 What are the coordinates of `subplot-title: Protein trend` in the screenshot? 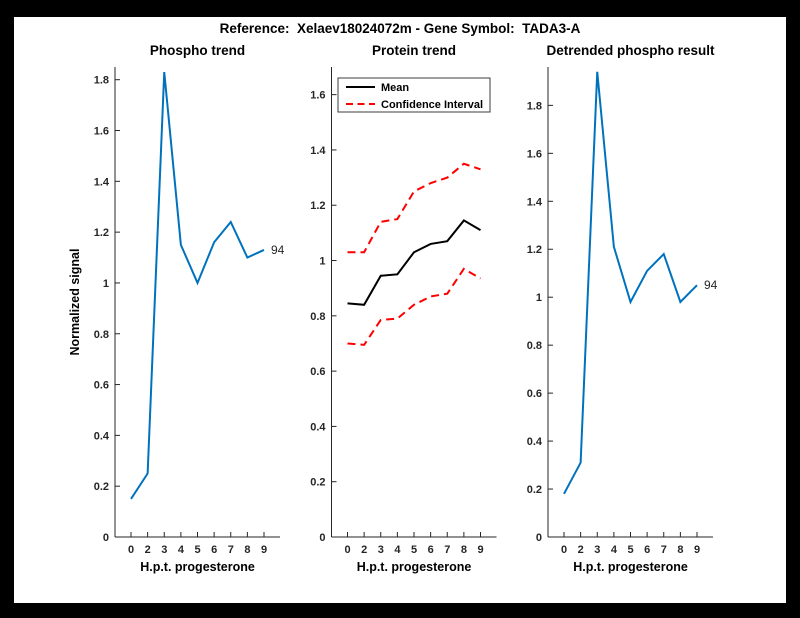 It's located at (414, 50).